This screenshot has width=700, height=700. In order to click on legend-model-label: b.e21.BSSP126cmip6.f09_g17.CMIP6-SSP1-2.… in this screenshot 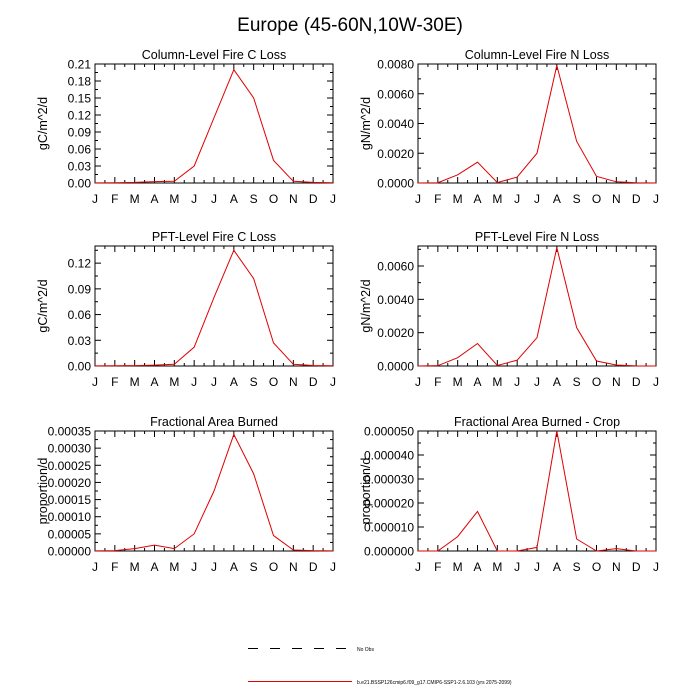, I will do `click(434, 683)`.